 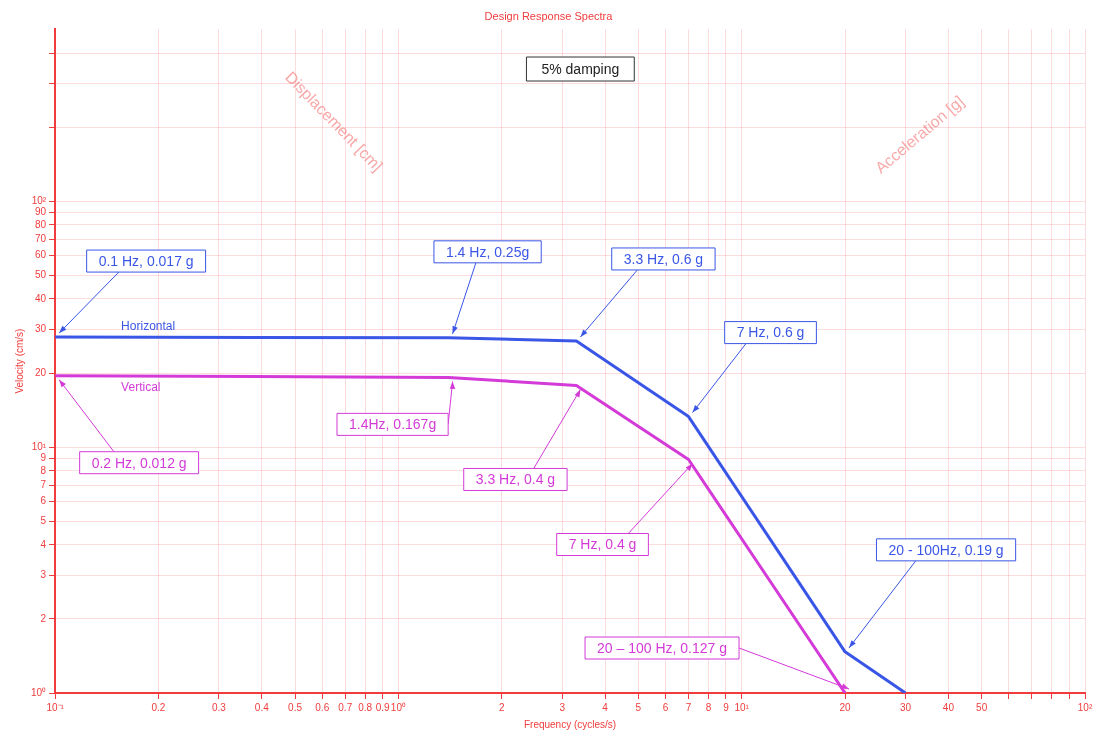 What do you see at coordinates (39, 200) in the screenshot?
I see `y-tick-label: 10²` at bounding box center [39, 200].